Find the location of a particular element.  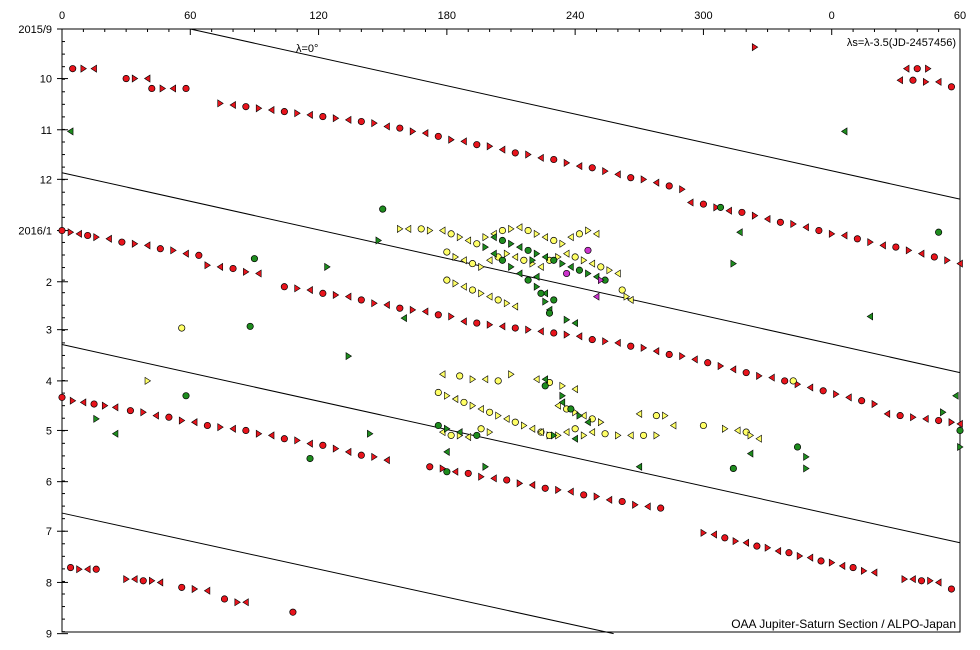

y-tick-label: 4 is located at coordinates (49, 382).